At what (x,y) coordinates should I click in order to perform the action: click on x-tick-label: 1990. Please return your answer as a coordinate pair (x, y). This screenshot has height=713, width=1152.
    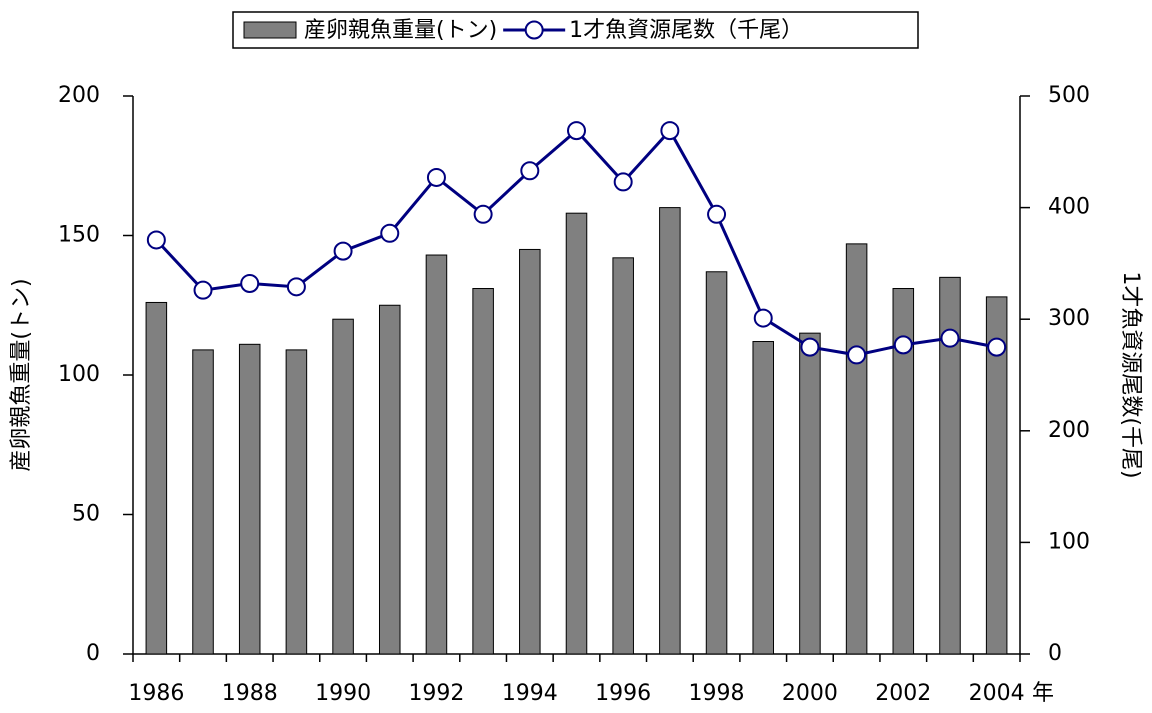
    Looking at the image, I should click on (343, 693).